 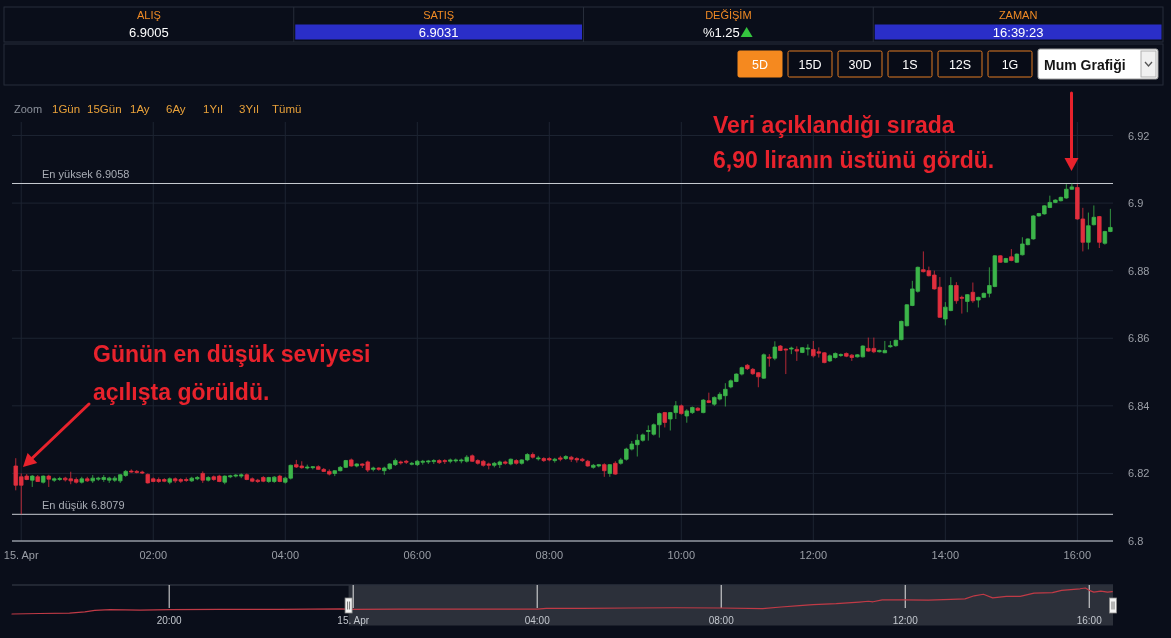 I want to click on text: 3Yıl, so click(x=249, y=109).